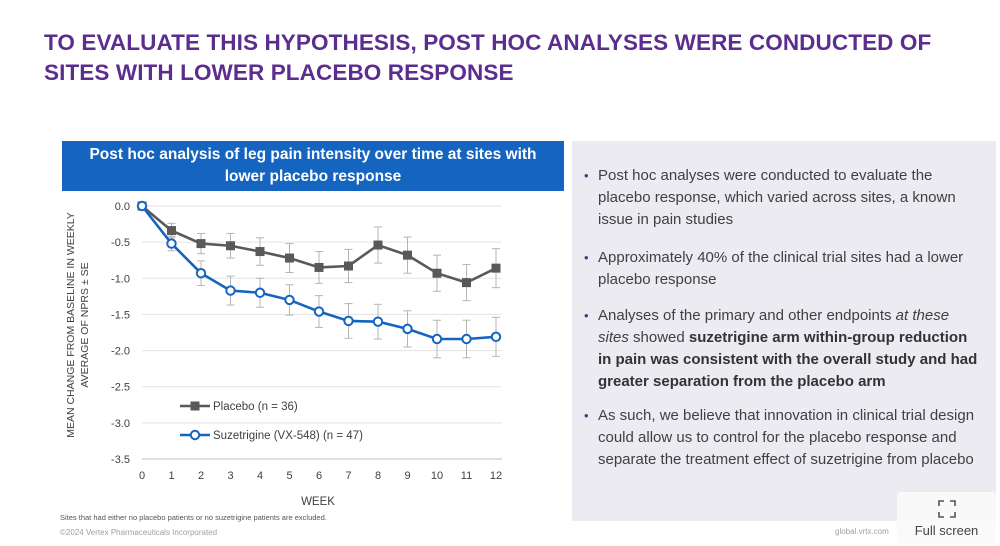  What do you see at coordinates (260, 476) in the screenshot?
I see `x-tick-label: 4` at bounding box center [260, 476].